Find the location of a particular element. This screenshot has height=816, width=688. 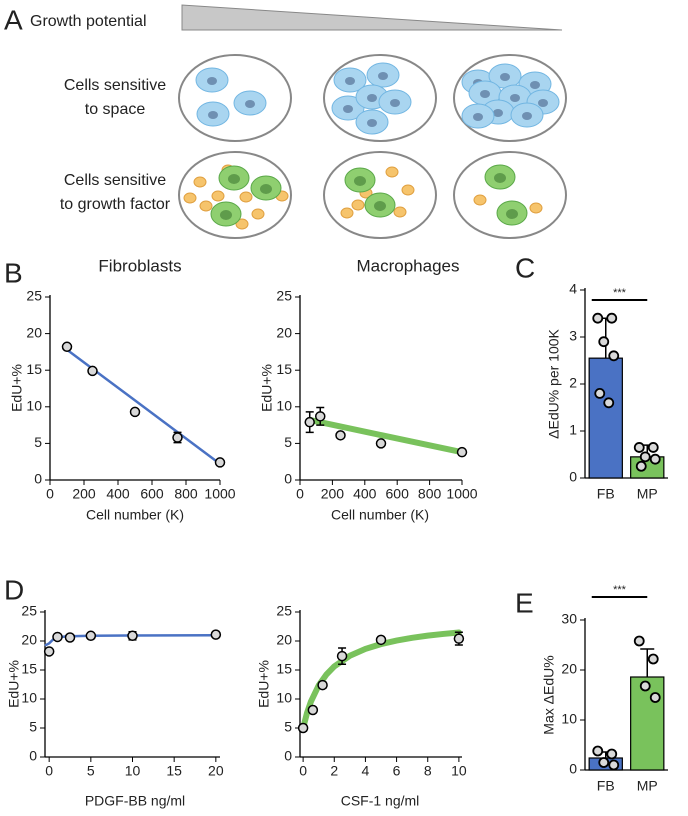

x-tick-label: 800 is located at coordinates (430, 494).